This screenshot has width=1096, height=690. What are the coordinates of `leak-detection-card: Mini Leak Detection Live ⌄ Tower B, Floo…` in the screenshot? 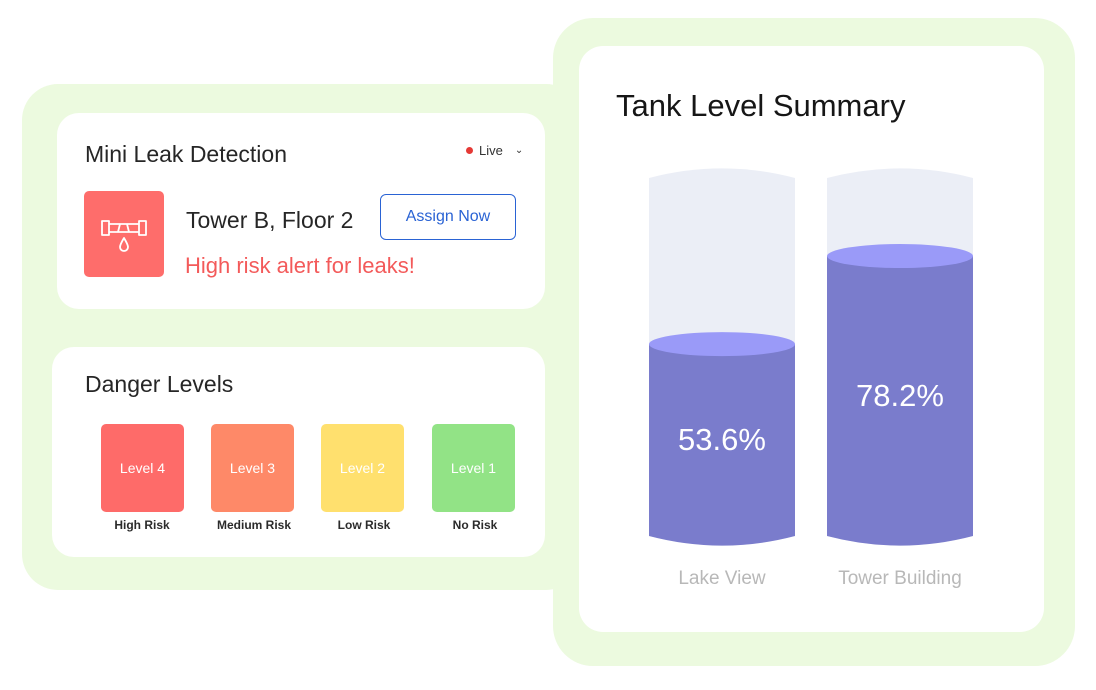 It's located at (301, 211).